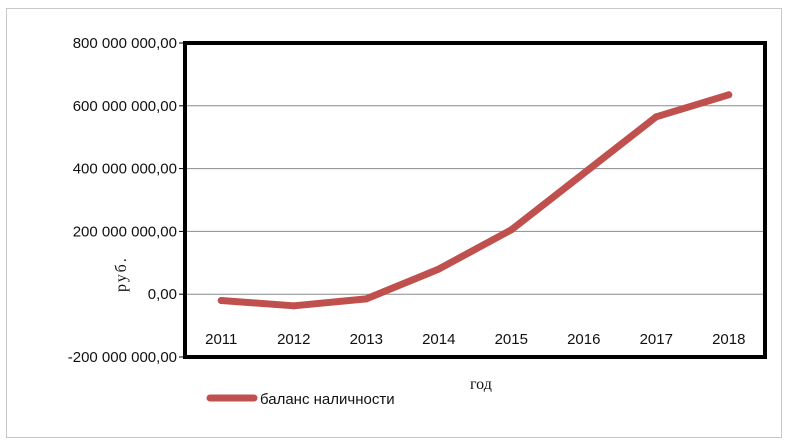 The image size is (790, 444). What do you see at coordinates (327, 399) in the screenshot?
I see `legend-label-balance: баланс наличности` at bounding box center [327, 399].